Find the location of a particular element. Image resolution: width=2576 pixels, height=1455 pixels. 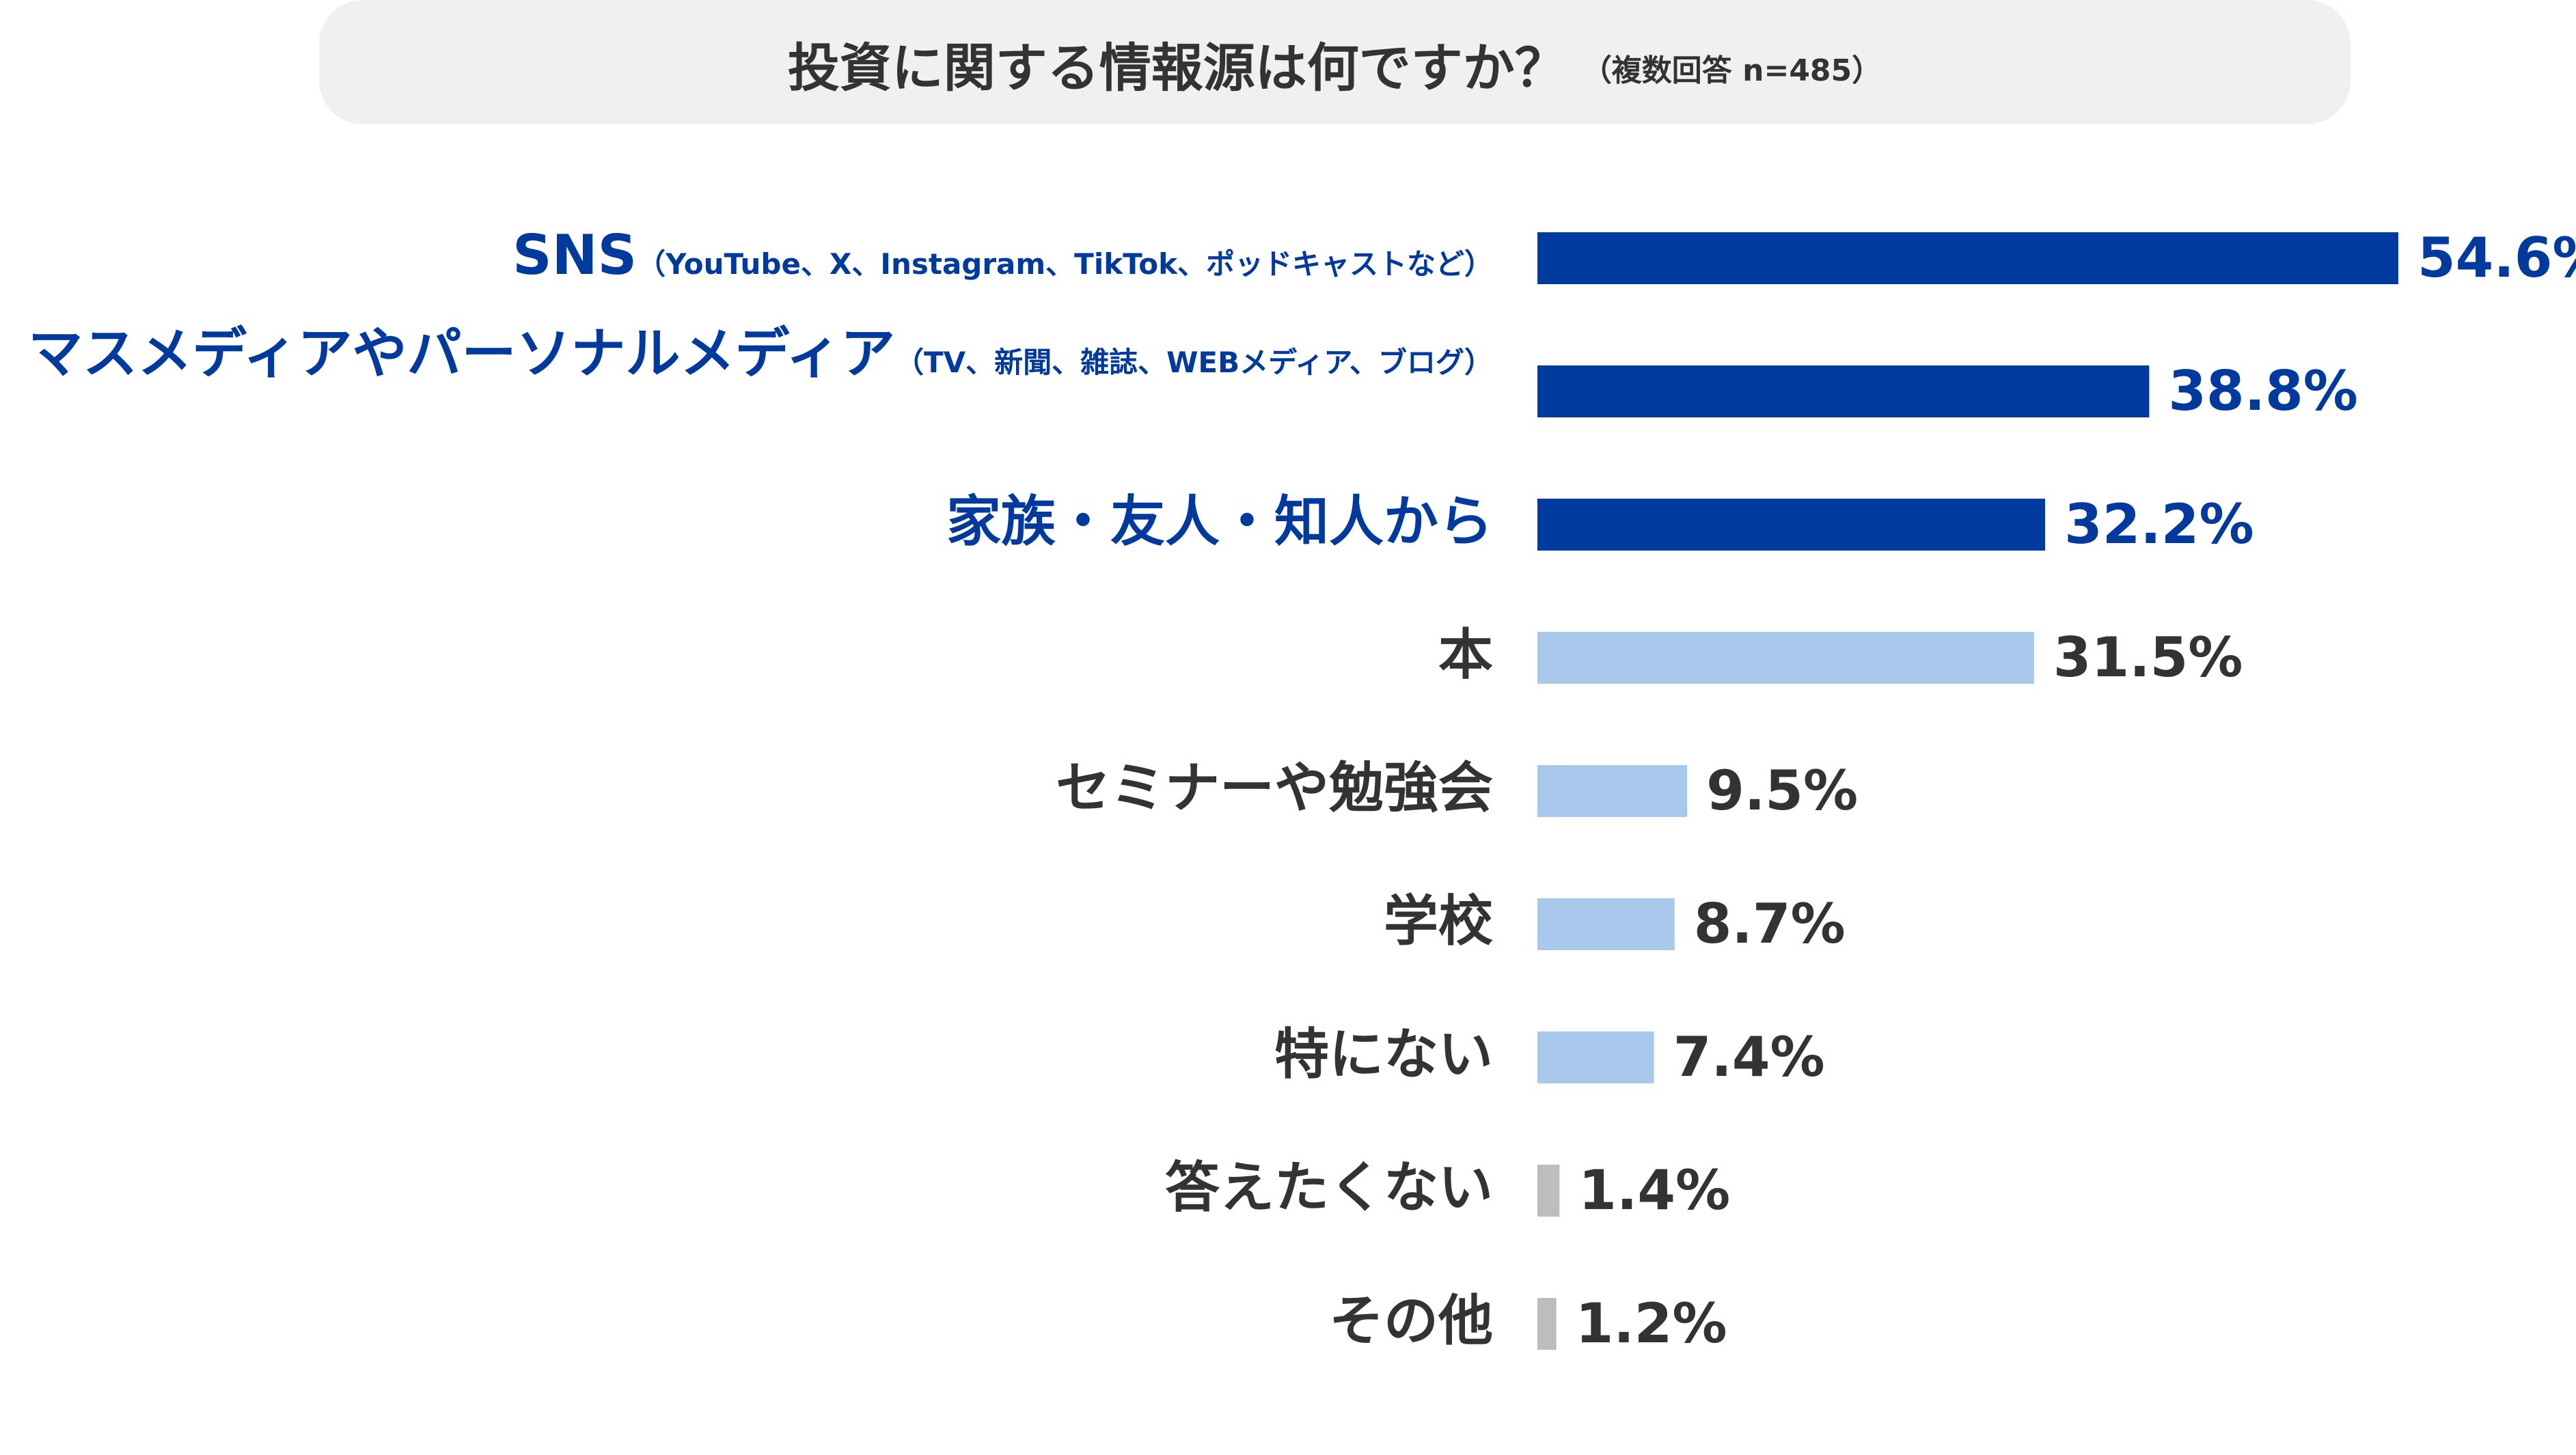

bar-value-label: 31.5% is located at coordinates (2148, 657).